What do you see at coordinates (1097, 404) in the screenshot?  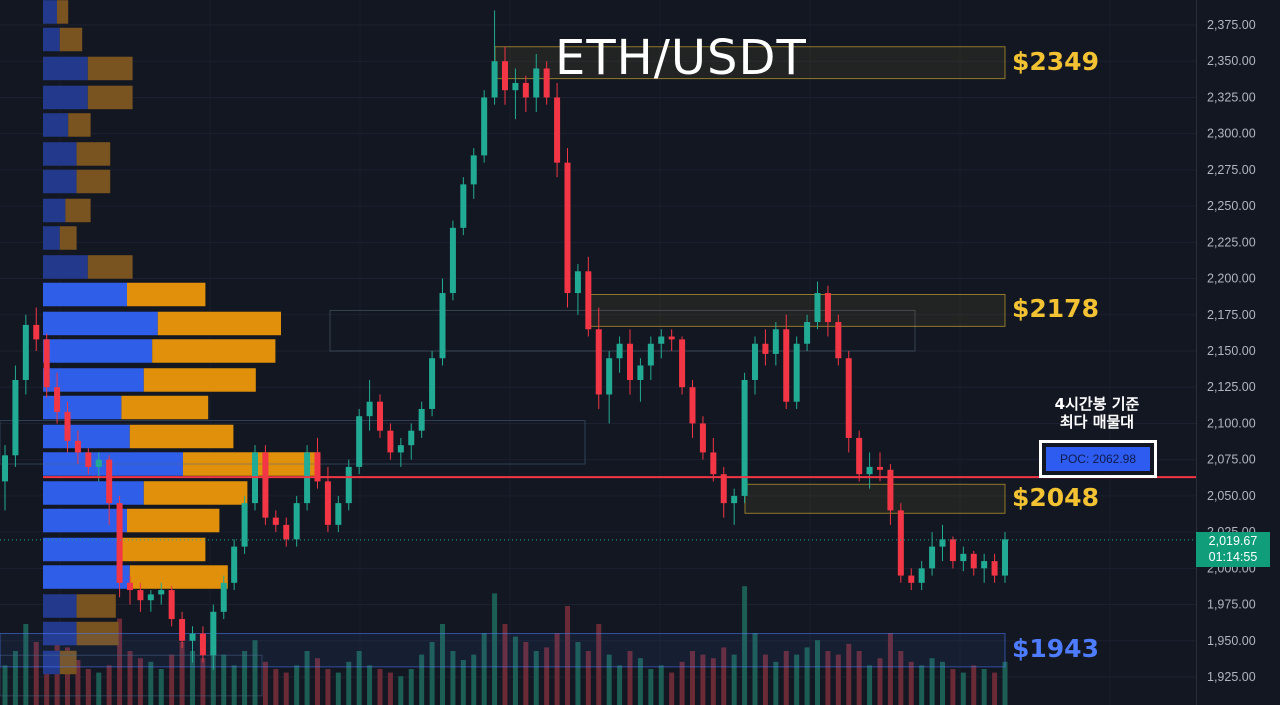 I see `annotation-line-1: 4시간봉 기준` at bounding box center [1097, 404].